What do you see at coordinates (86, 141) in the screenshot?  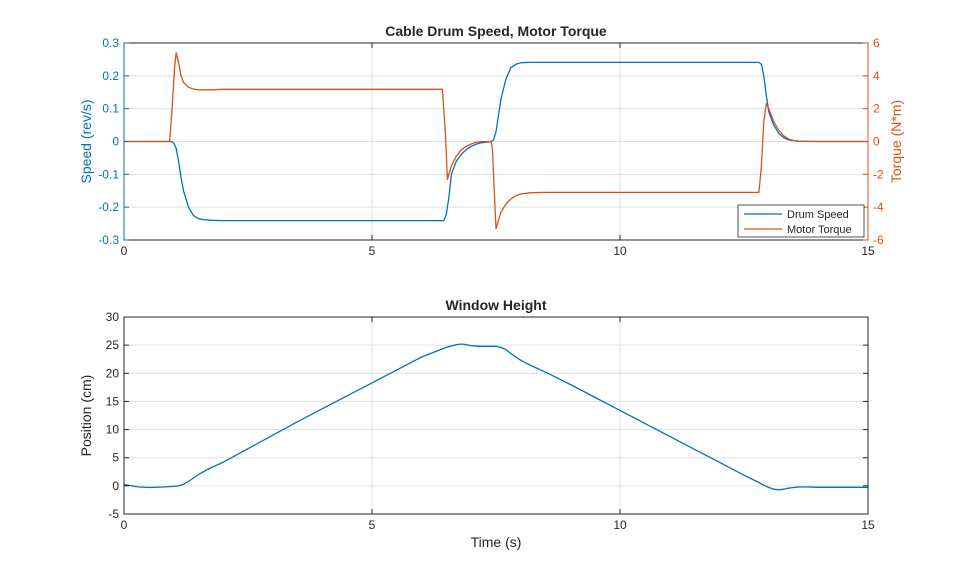 I see `y-axis-label-left: Speed (rev/s)` at bounding box center [86, 141].